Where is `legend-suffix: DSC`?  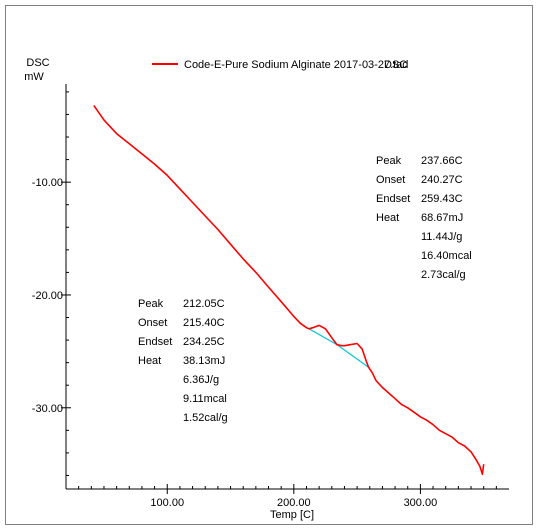
legend-suffix: DSC is located at coordinates (395, 65).